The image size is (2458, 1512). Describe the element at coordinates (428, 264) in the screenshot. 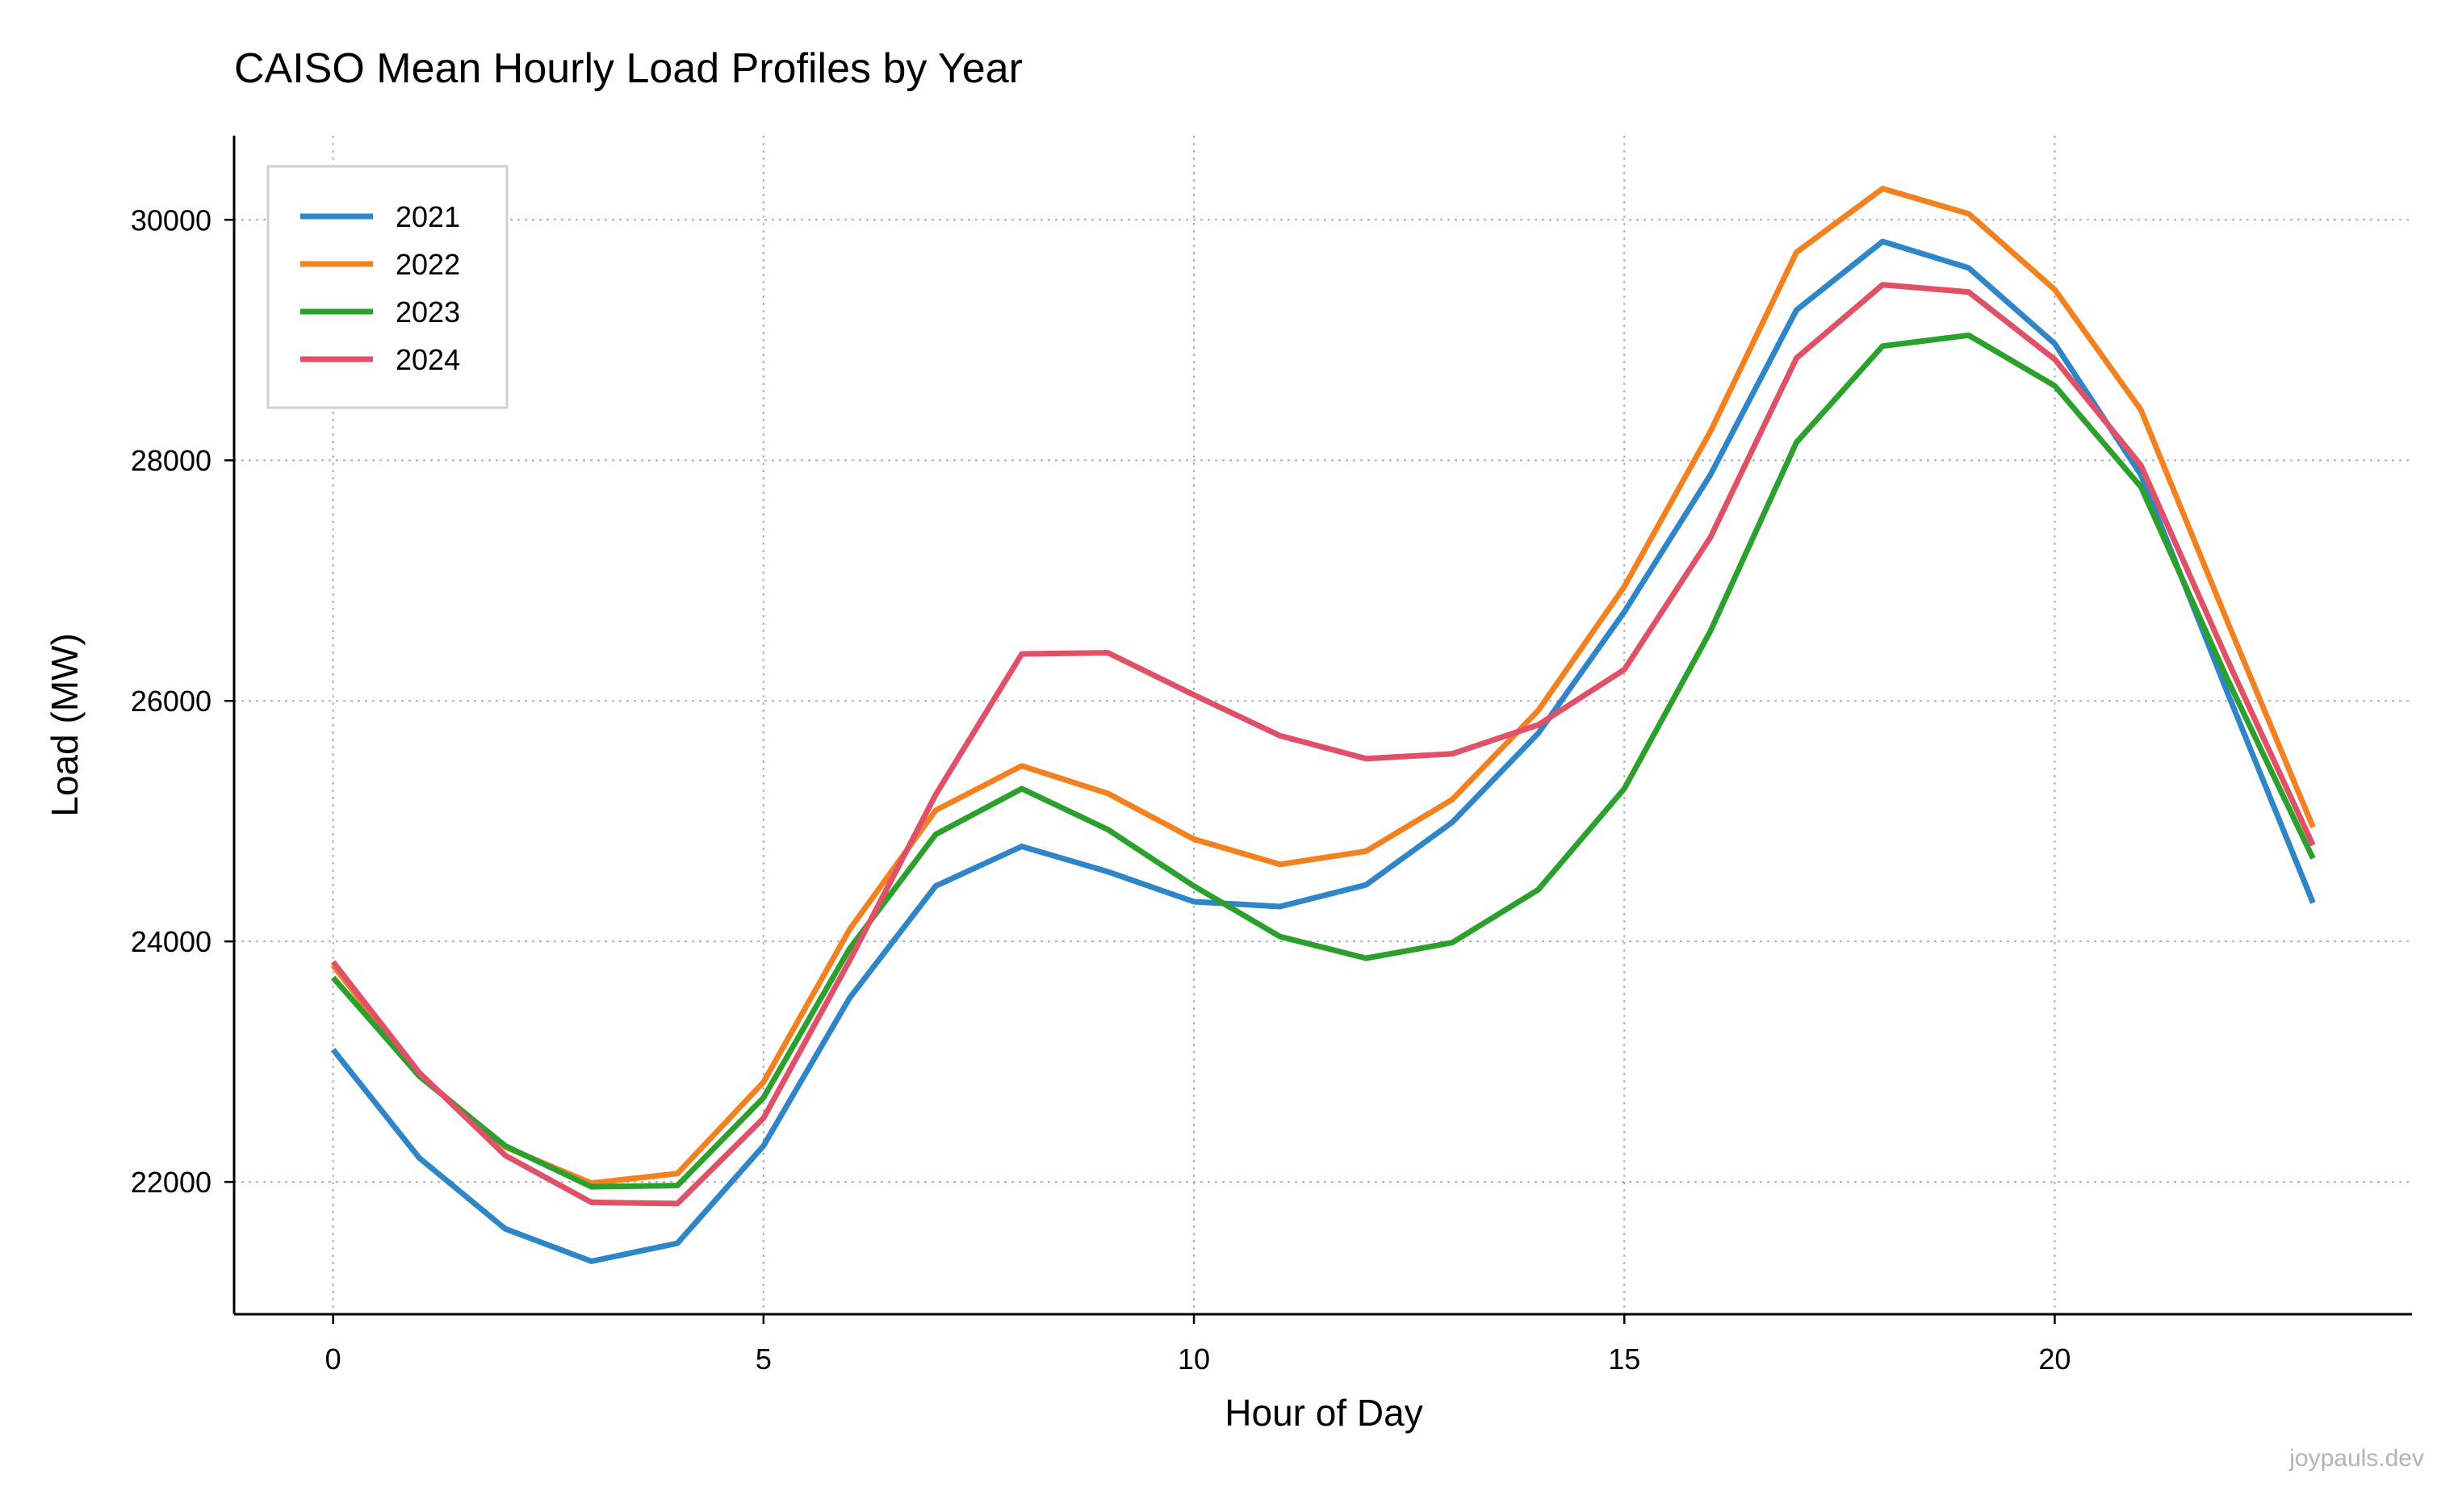

I see `legend-label-2022: 2022` at that location.